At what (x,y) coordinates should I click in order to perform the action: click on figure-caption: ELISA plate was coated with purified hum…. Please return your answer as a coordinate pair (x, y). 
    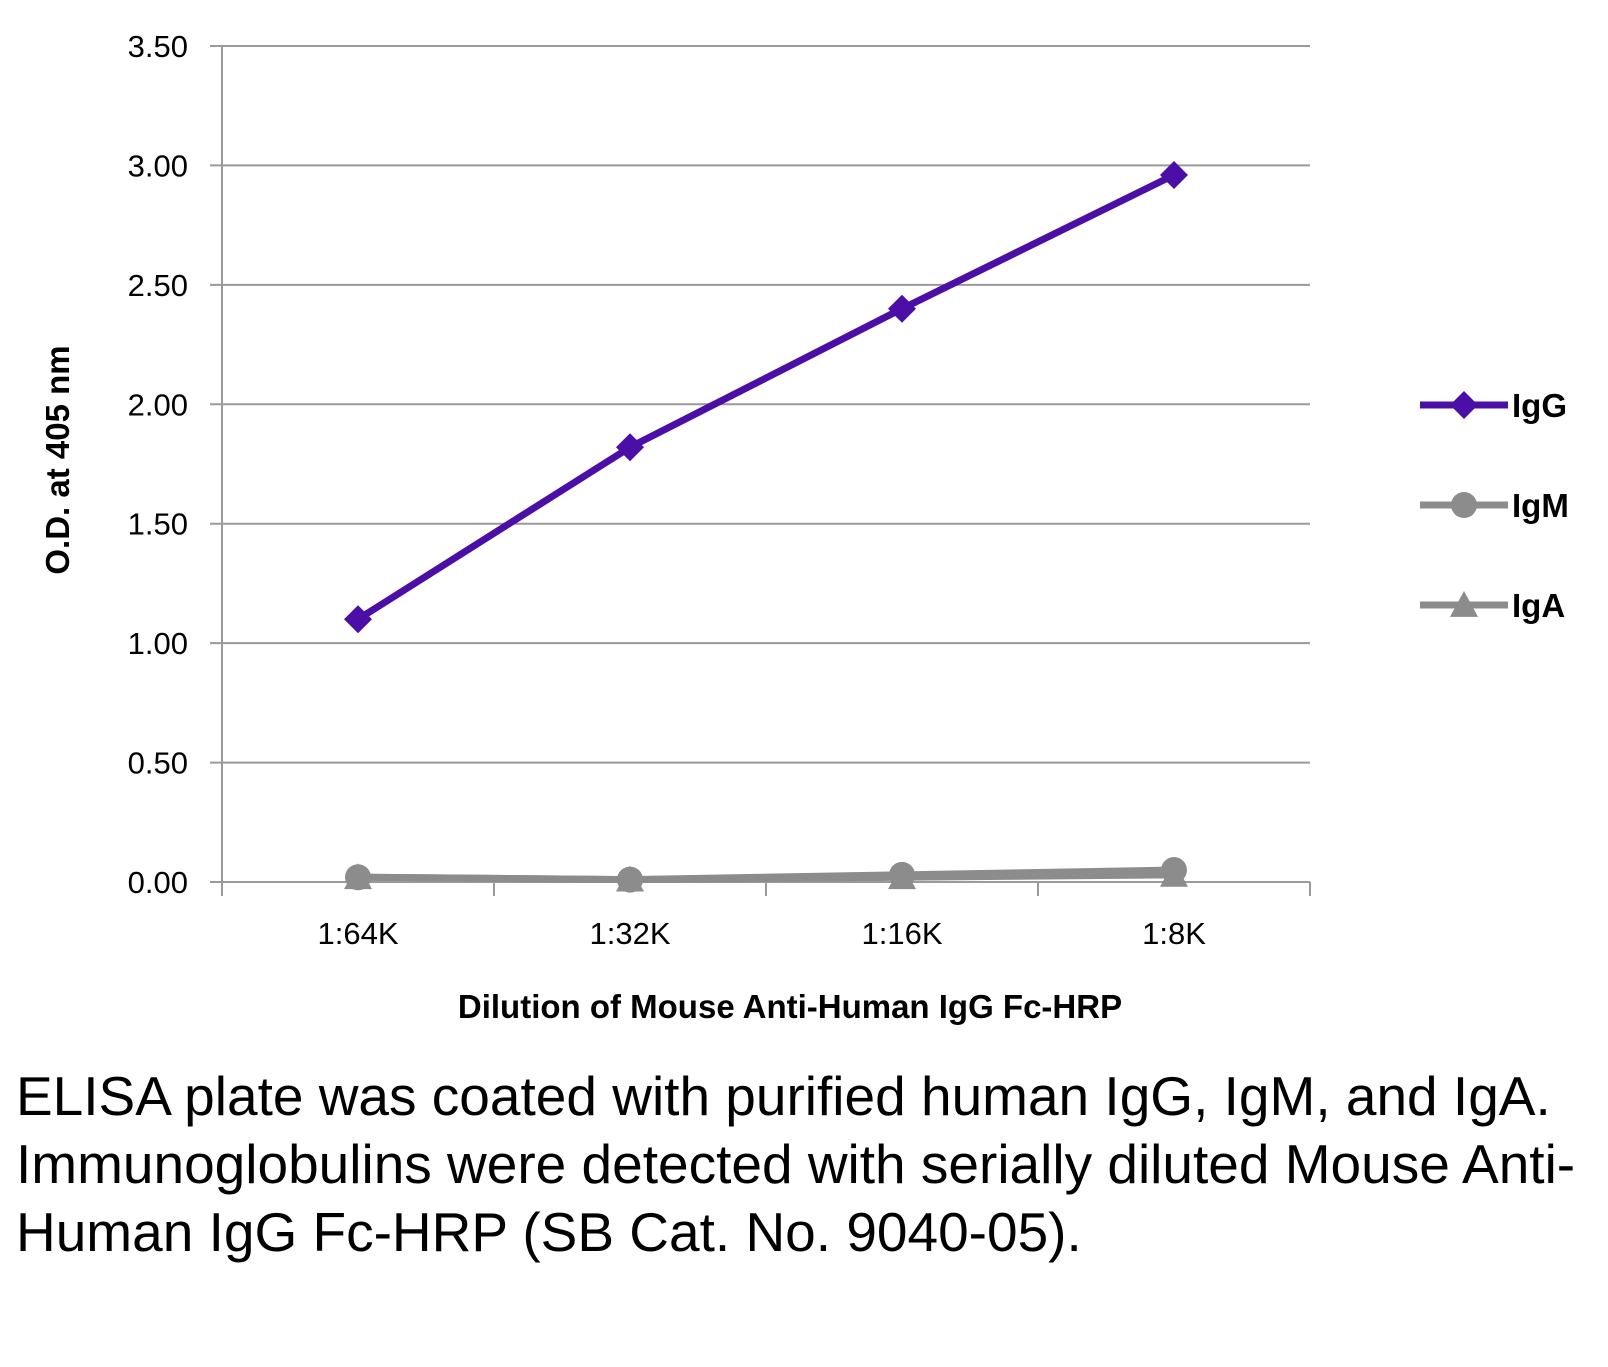
    Looking at the image, I should click on (796, 1164).